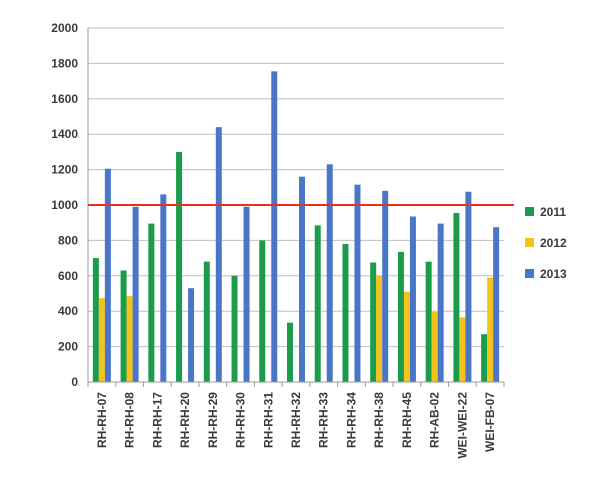 Image resolution: width=600 pixels, height=498 pixels. I want to click on legend: 2011 2012 2013, so click(546, 243).